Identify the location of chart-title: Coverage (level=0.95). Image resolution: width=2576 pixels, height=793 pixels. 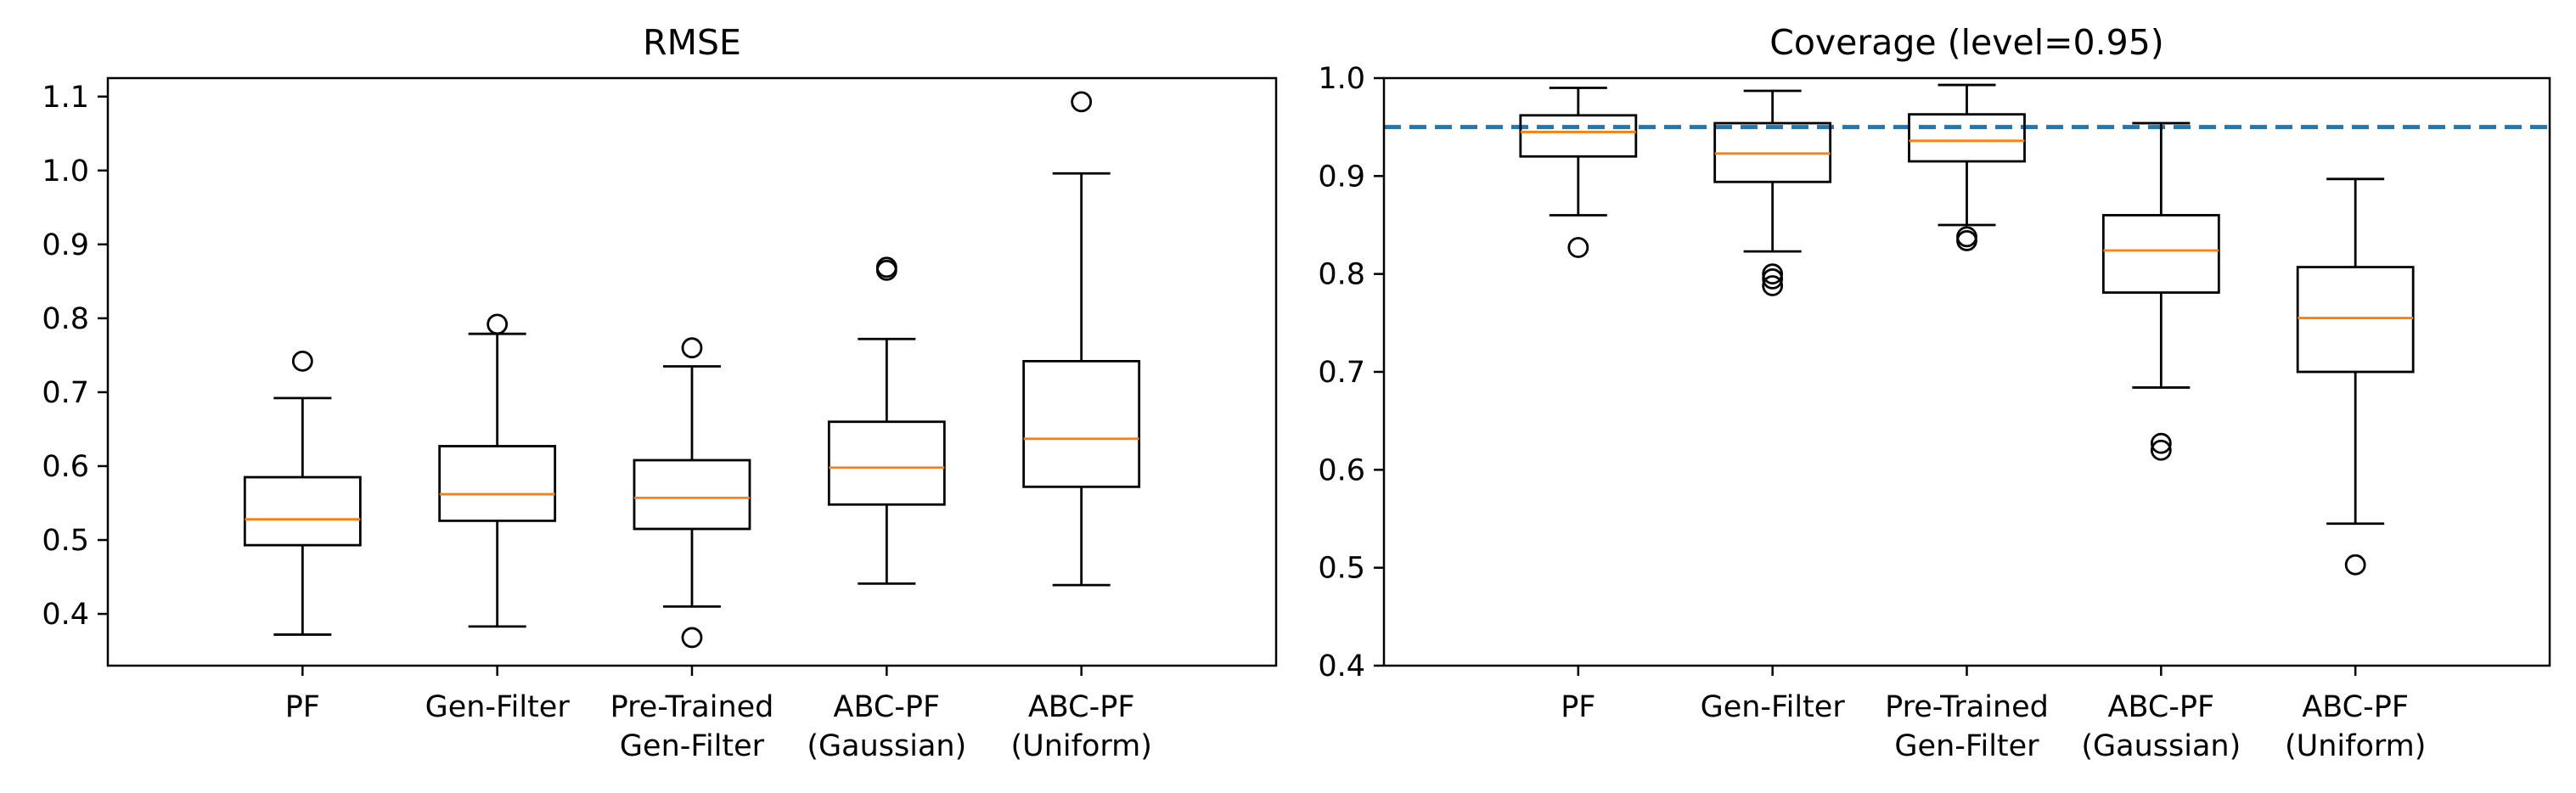
(1966, 42).